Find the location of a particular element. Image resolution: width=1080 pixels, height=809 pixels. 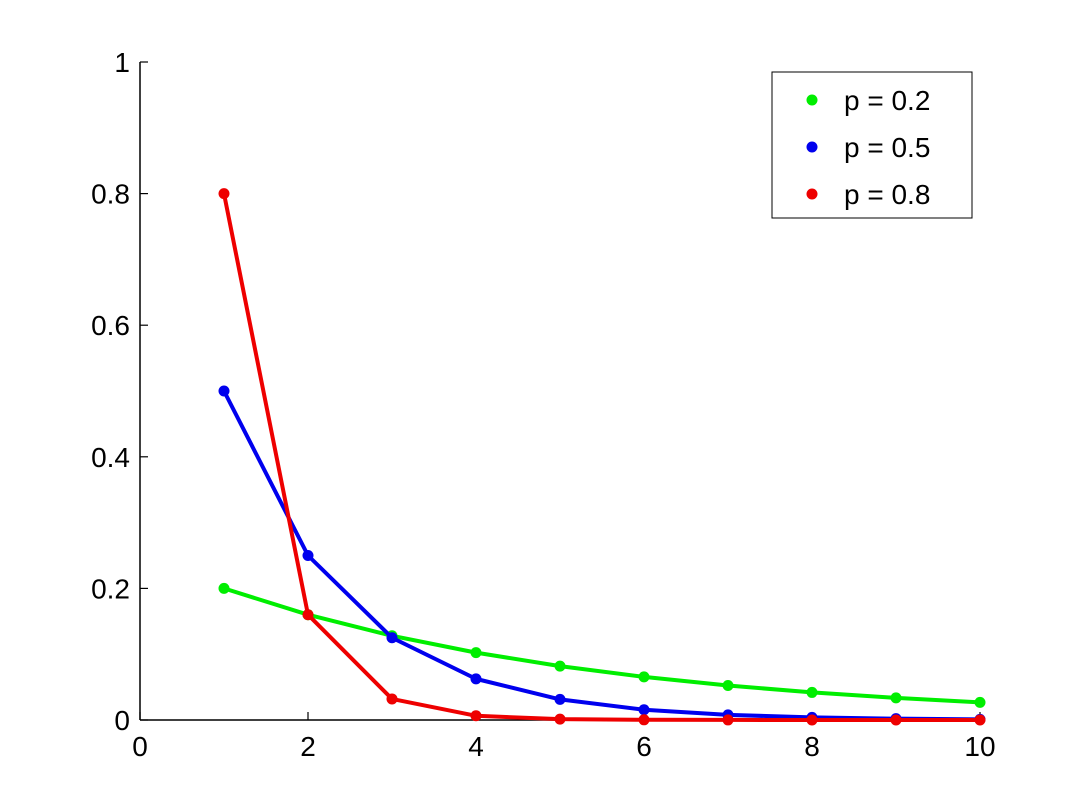

x-tick-label: 6 is located at coordinates (644, 746).